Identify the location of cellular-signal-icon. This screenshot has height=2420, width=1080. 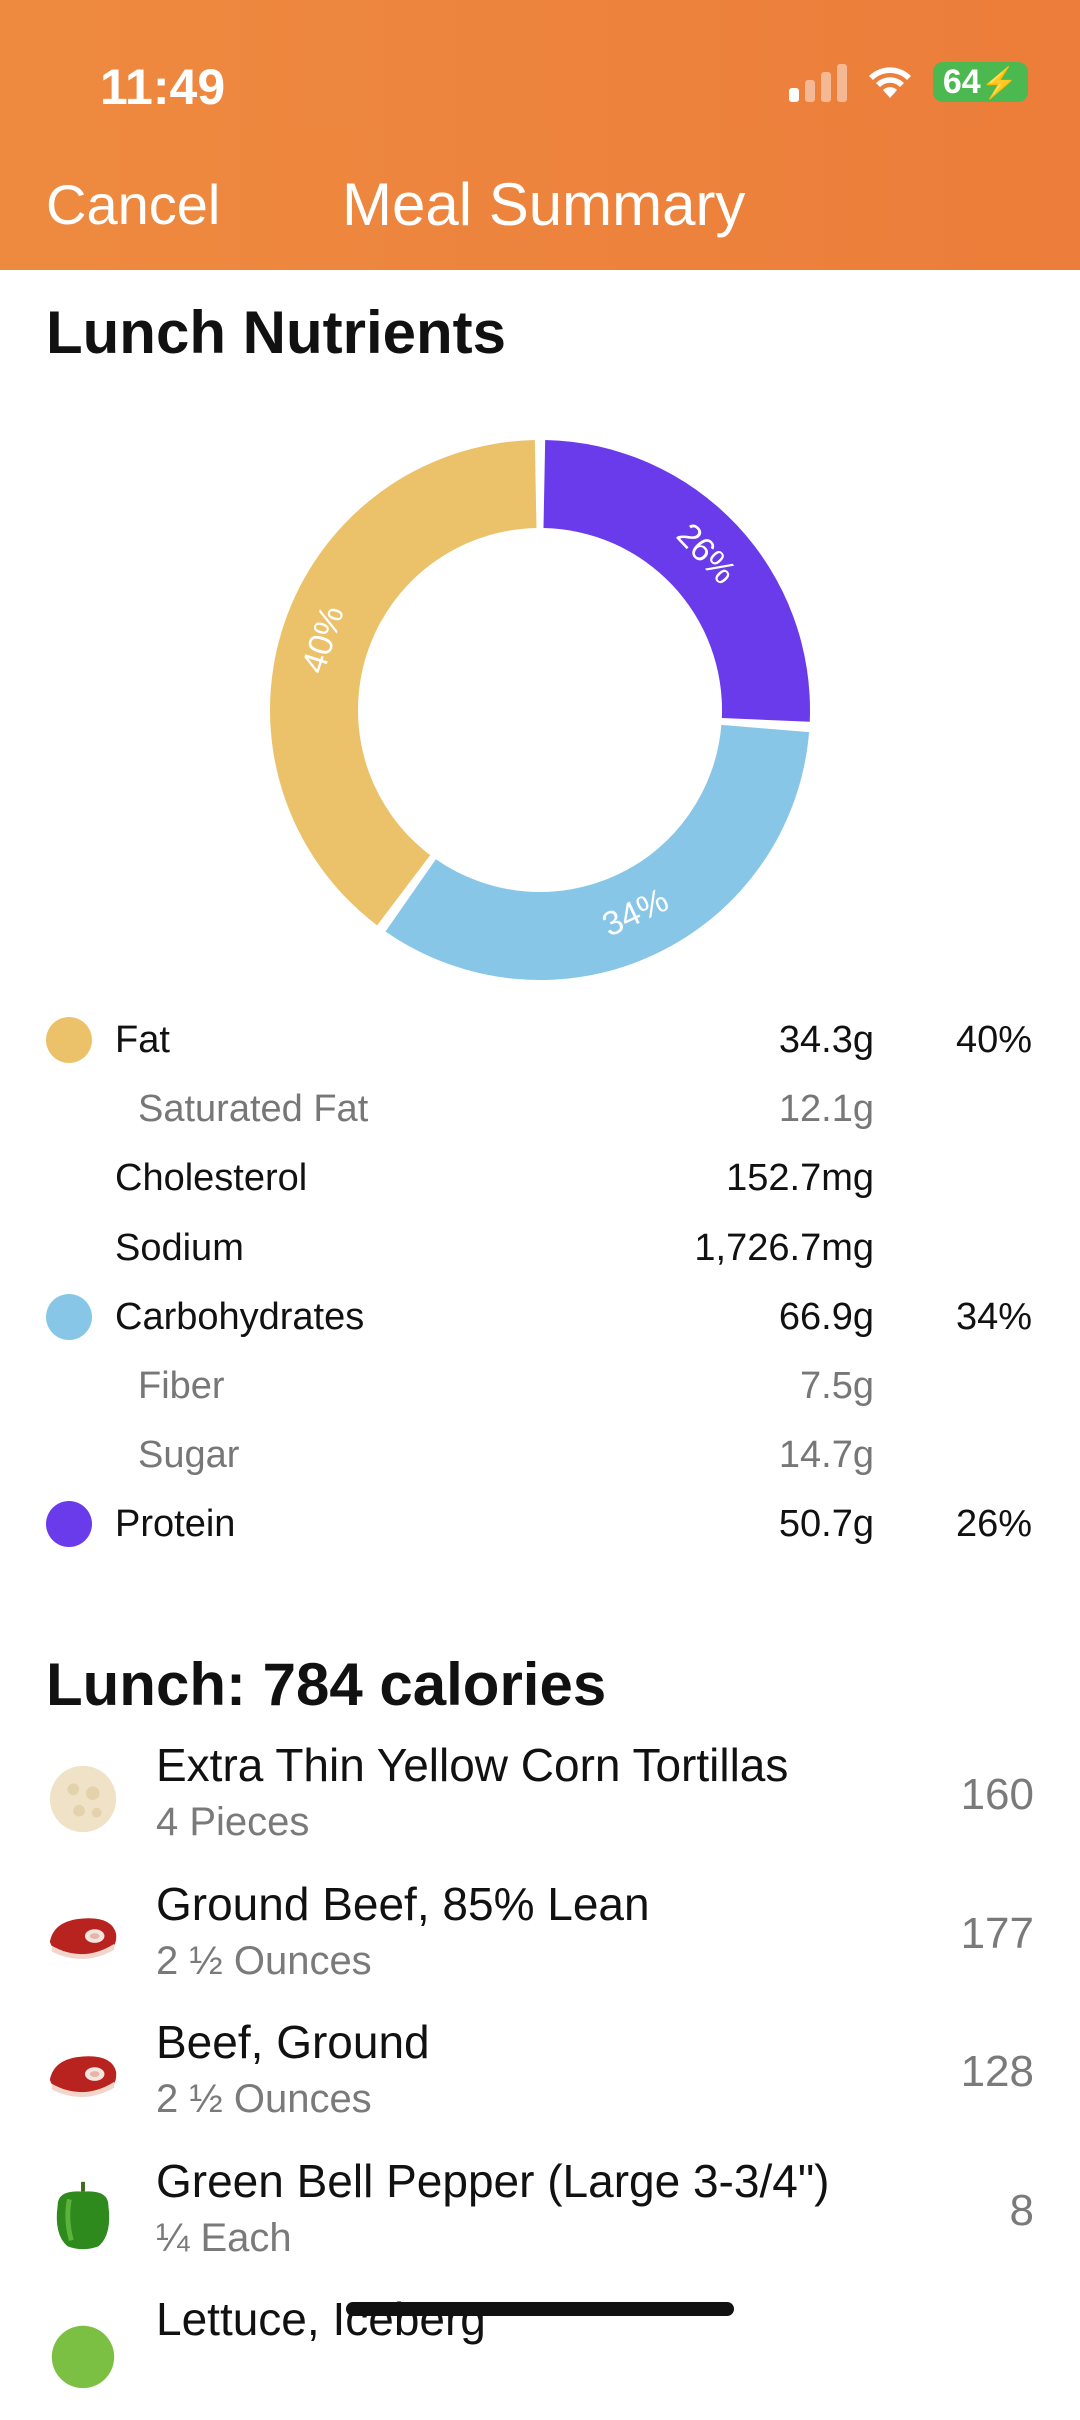
(817, 82).